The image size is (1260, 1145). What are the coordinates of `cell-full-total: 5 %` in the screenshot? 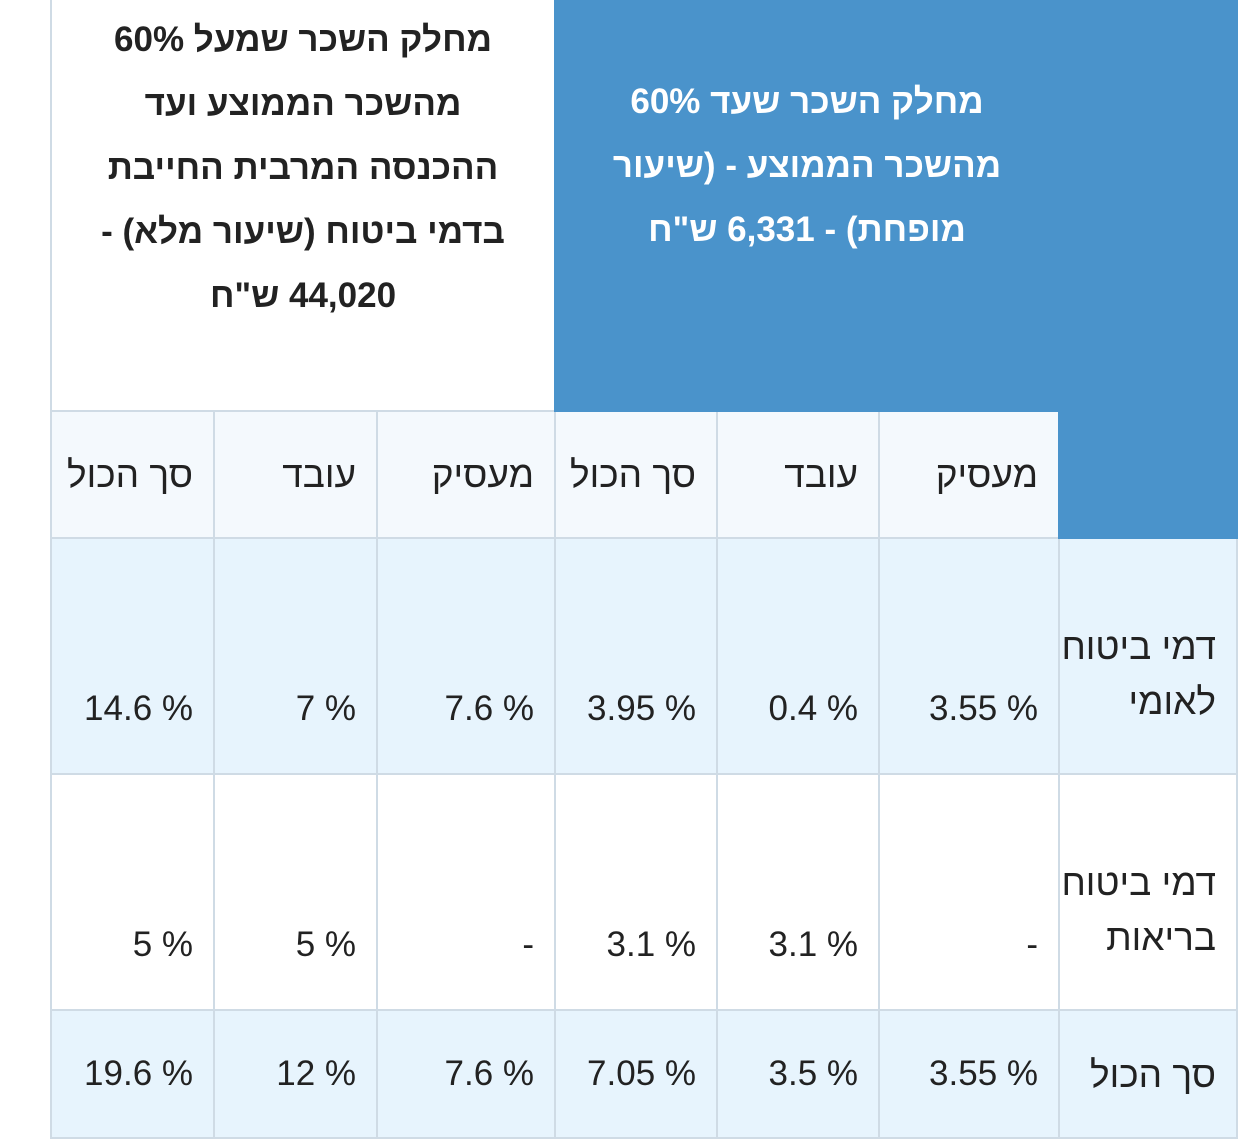 It's located at (132, 892).